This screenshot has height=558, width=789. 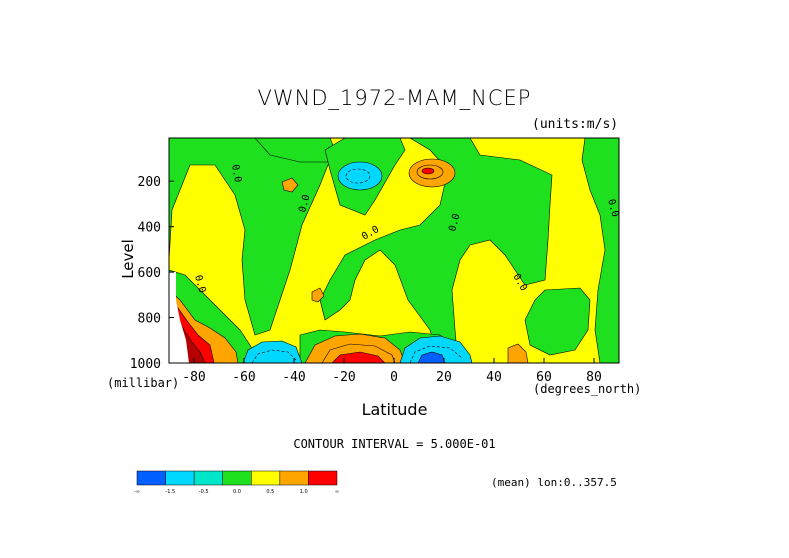 What do you see at coordinates (149, 319) in the screenshot?
I see `y-tick-label: 800` at bounding box center [149, 319].